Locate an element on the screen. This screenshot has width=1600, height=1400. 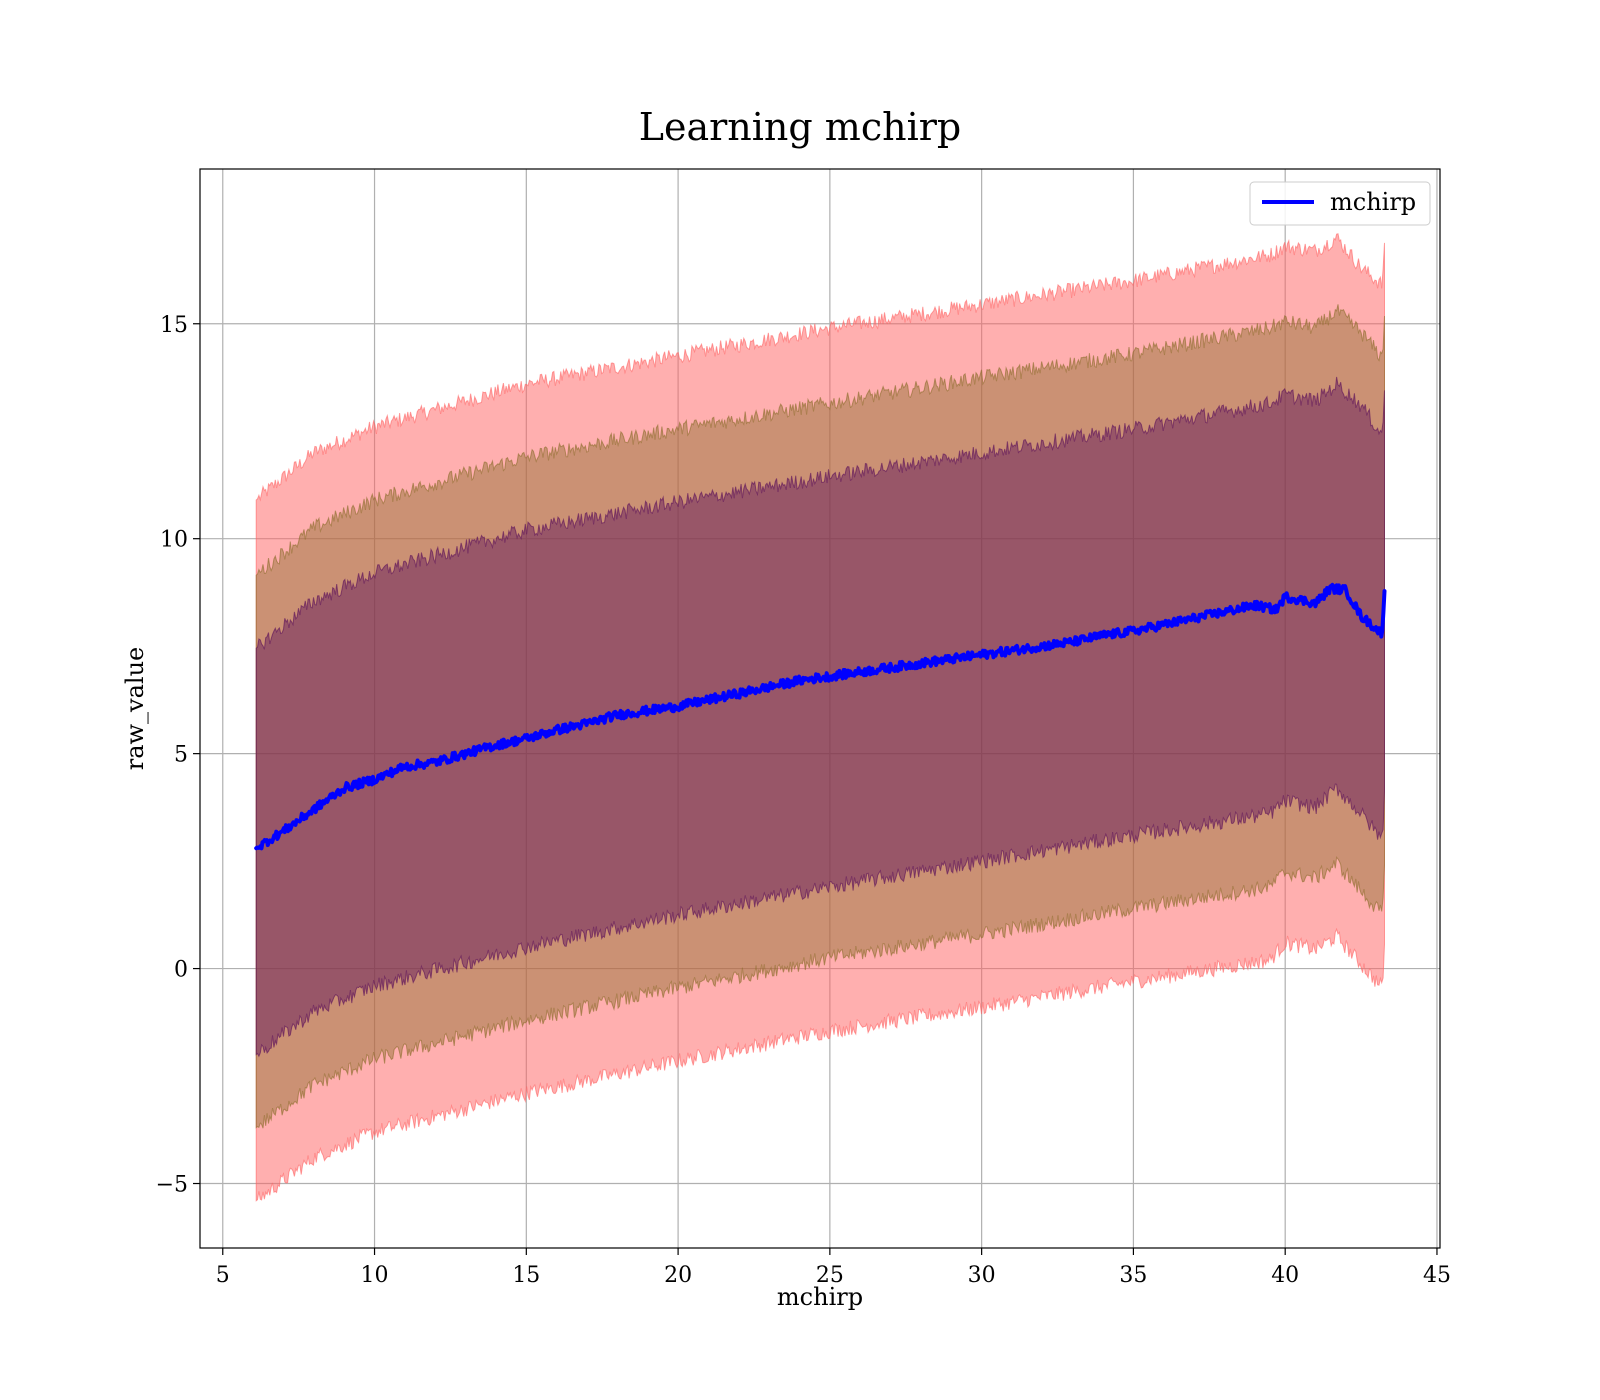
y-tick-label: 0 is located at coordinates (181, 970).